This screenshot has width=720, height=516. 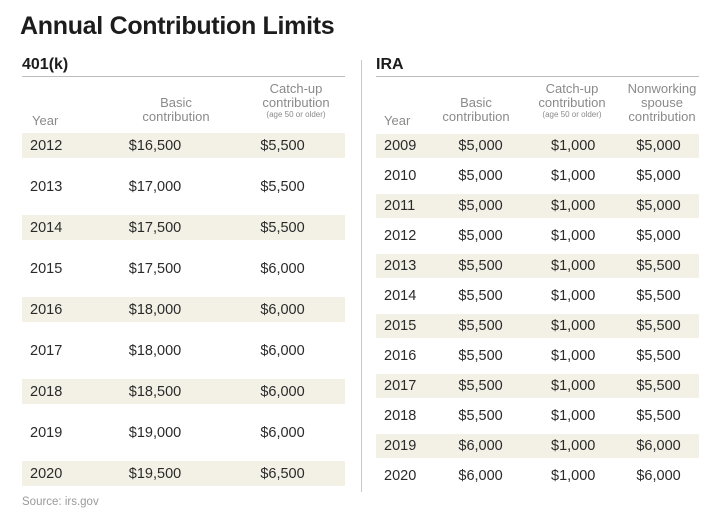 What do you see at coordinates (183, 145) in the screenshot?
I see `table-row: 2012 $16,500 $5,500` at bounding box center [183, 145].